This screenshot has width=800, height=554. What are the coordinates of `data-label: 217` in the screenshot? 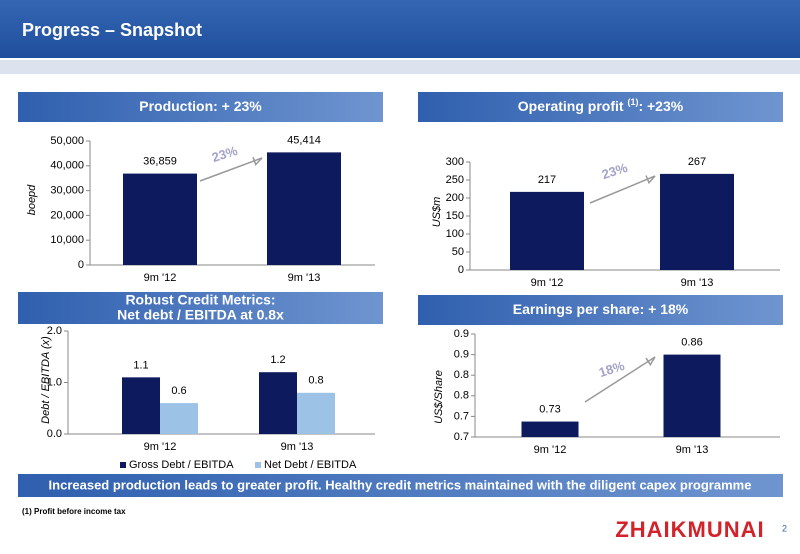 It's located at (547, 180).